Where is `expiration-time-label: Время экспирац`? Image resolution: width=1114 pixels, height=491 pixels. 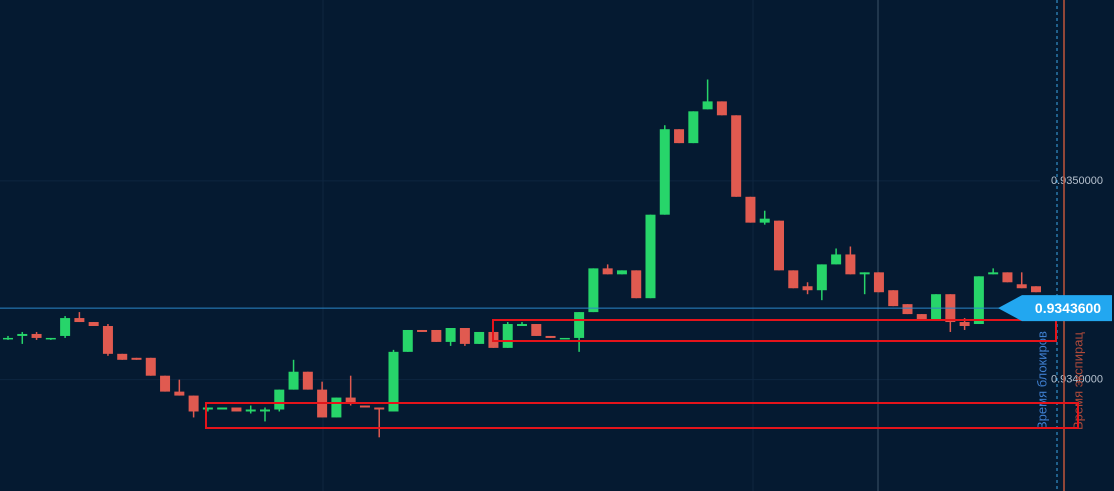
expiration-time-label: Время экспирац is located at coordinates (1077, 381).